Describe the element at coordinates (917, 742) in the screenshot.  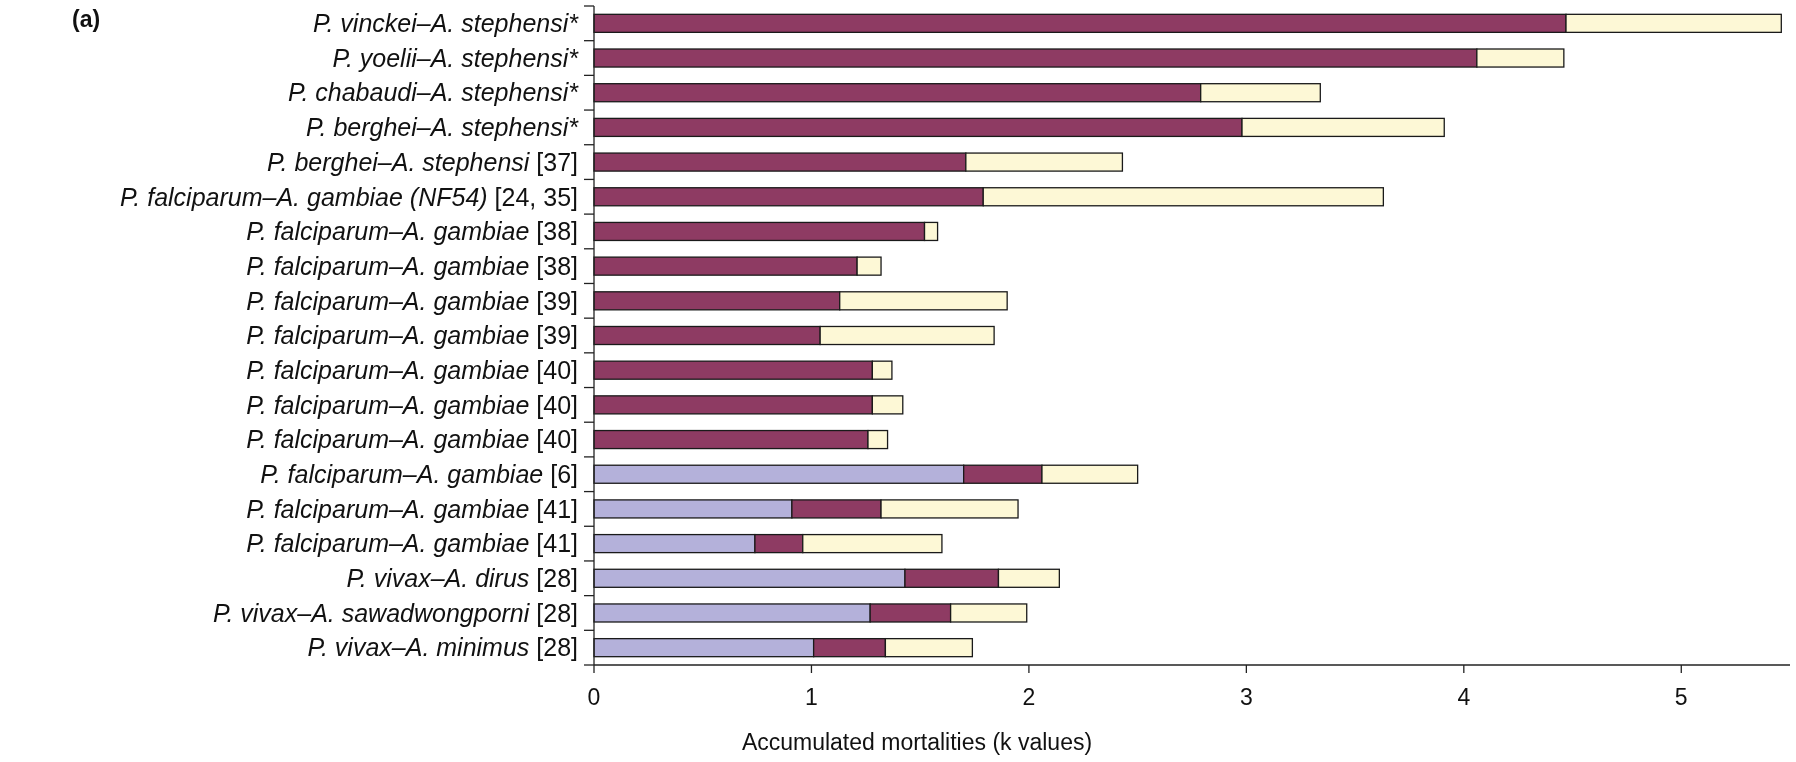
I see `x-axis-title: Accumulated mortalities (k values)` at that location.